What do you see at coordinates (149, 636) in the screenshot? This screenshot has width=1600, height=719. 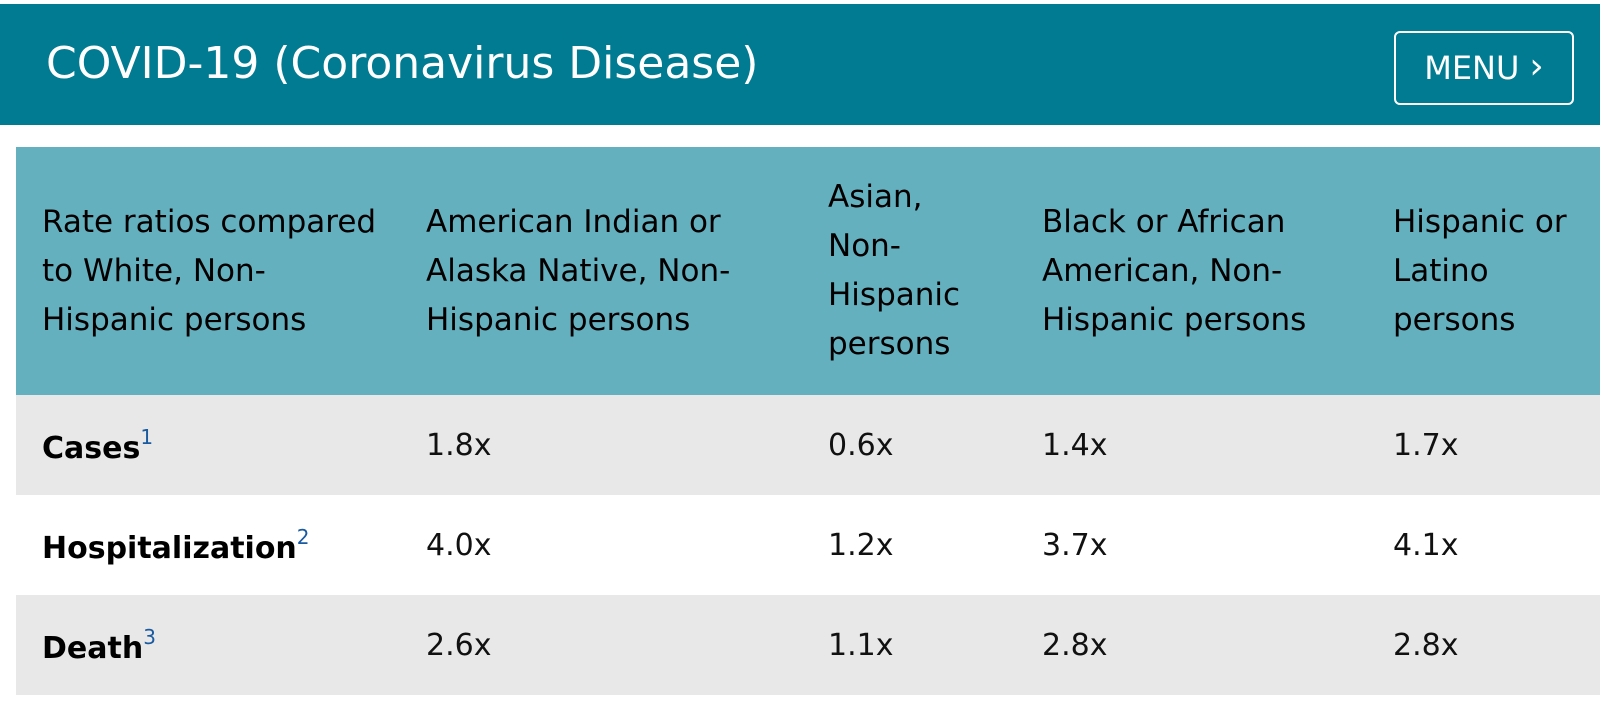 I see `footnote-link: 3` at bounding box center [149, 636].